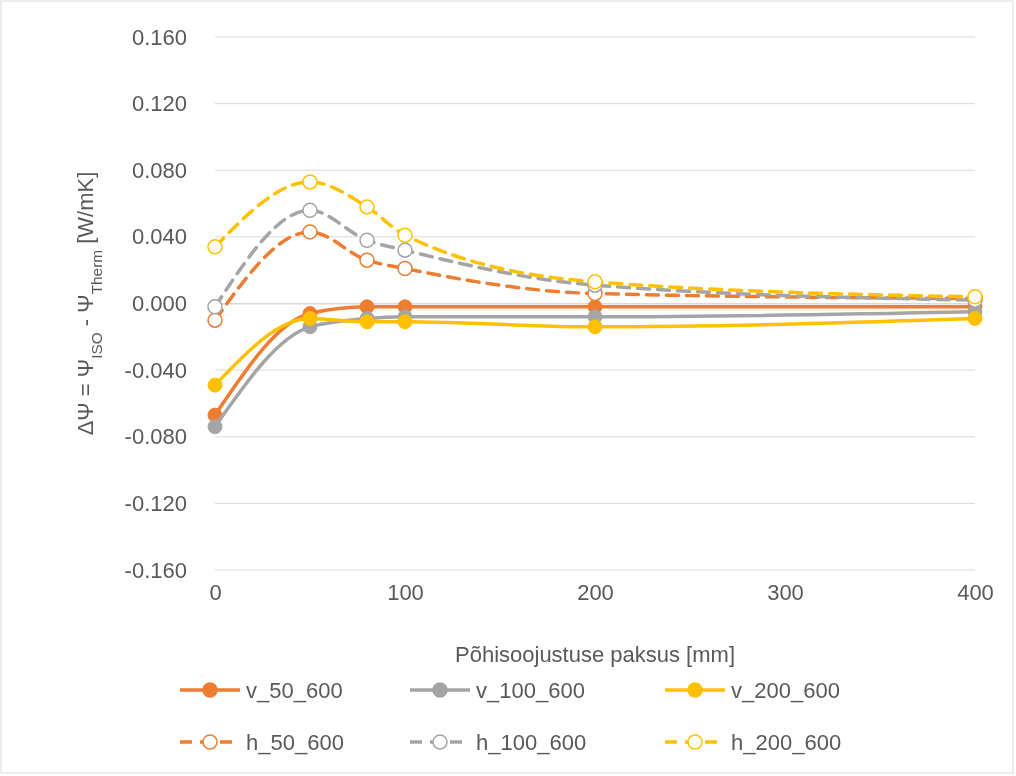 The height and width of the screenshot is (776, 1016). What do you see at coordinates (785, 690) in the screenshot?
I see `legend-label: v_200_600` at bounding box center [785, 690].